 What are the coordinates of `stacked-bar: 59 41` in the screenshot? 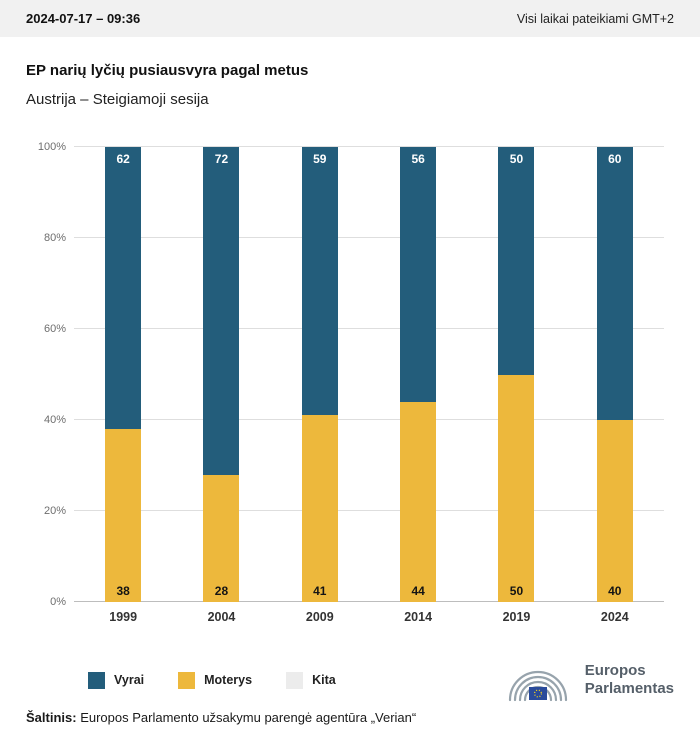 It's located at (319, 374).